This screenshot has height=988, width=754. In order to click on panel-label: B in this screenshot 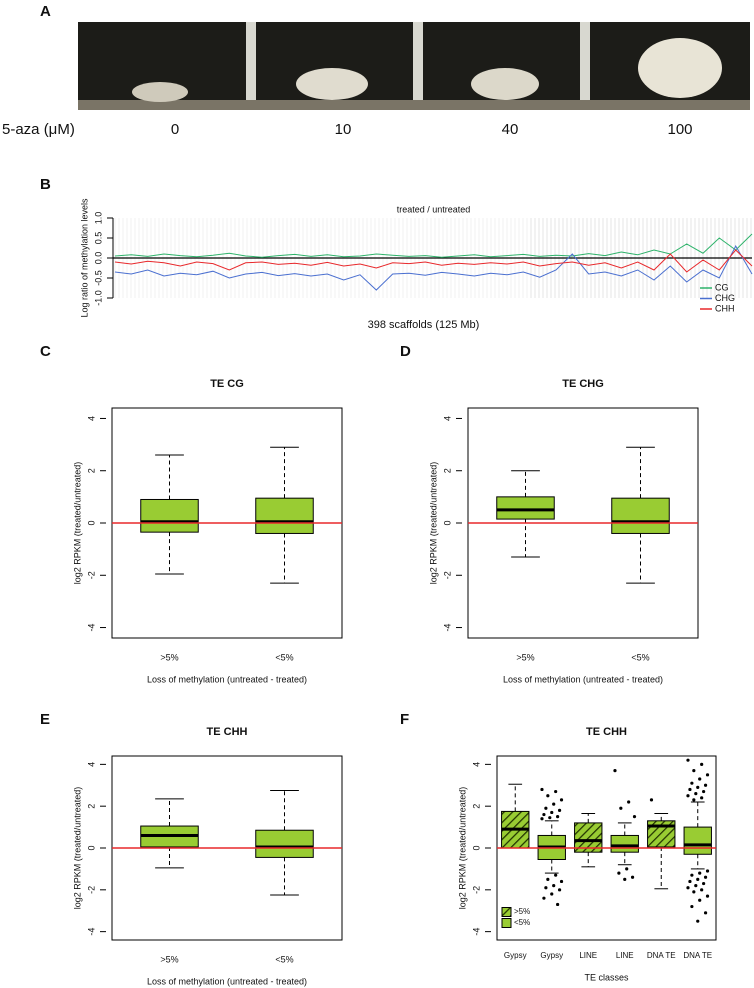, I will do `click(45, 184)`.